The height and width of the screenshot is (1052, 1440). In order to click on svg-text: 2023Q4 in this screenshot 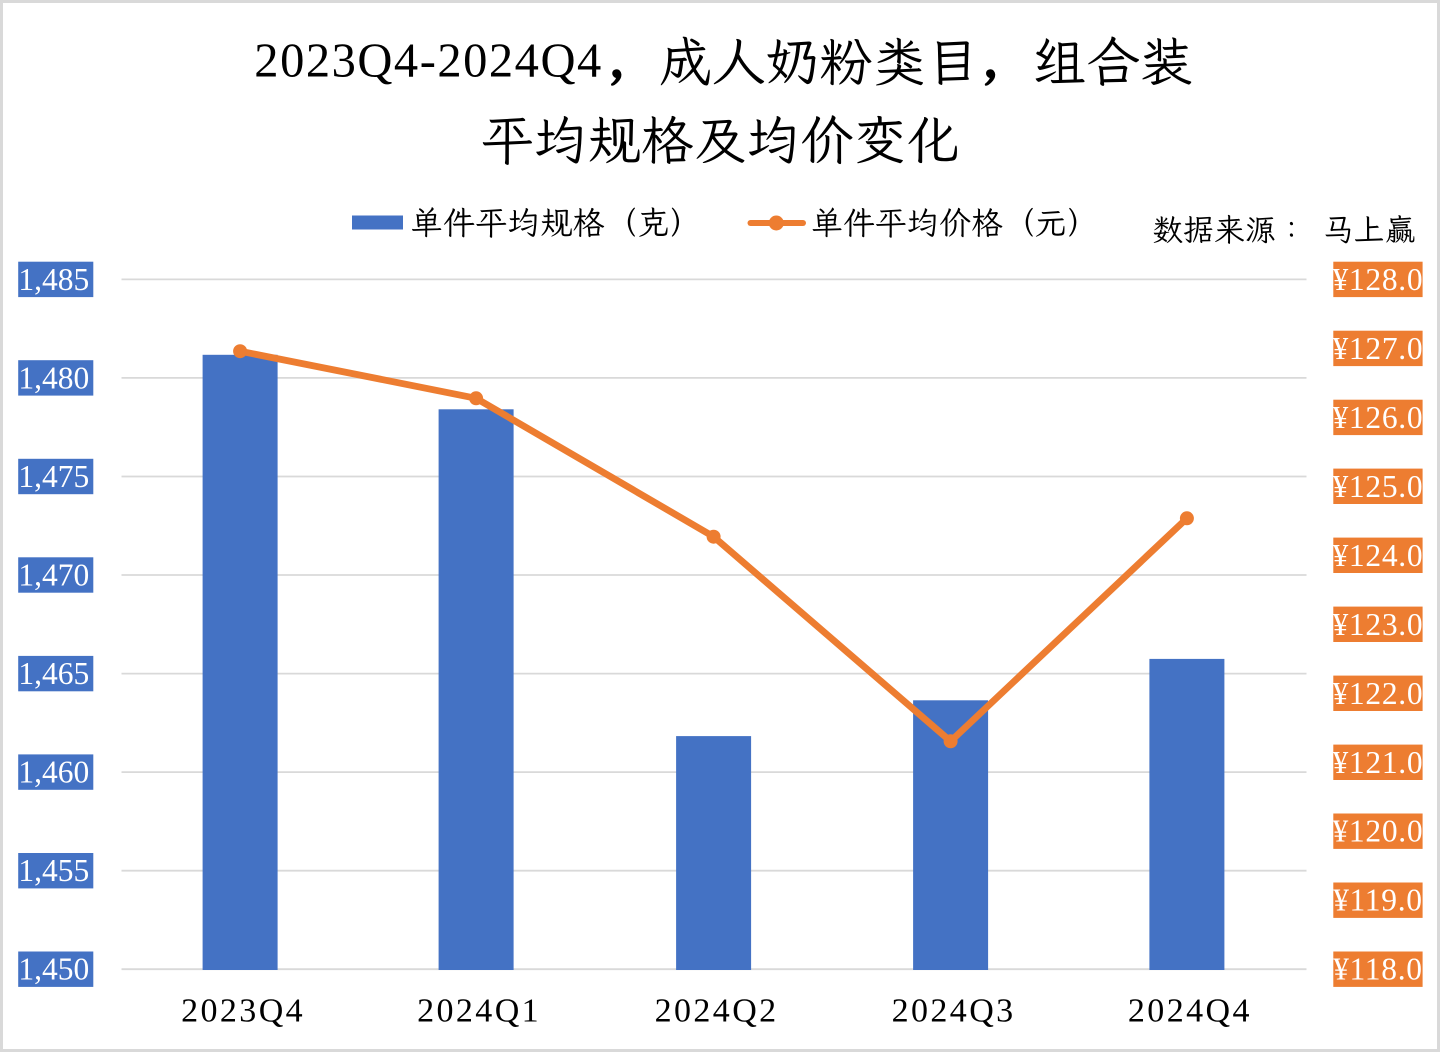, I will do `click(243, 1011)`.